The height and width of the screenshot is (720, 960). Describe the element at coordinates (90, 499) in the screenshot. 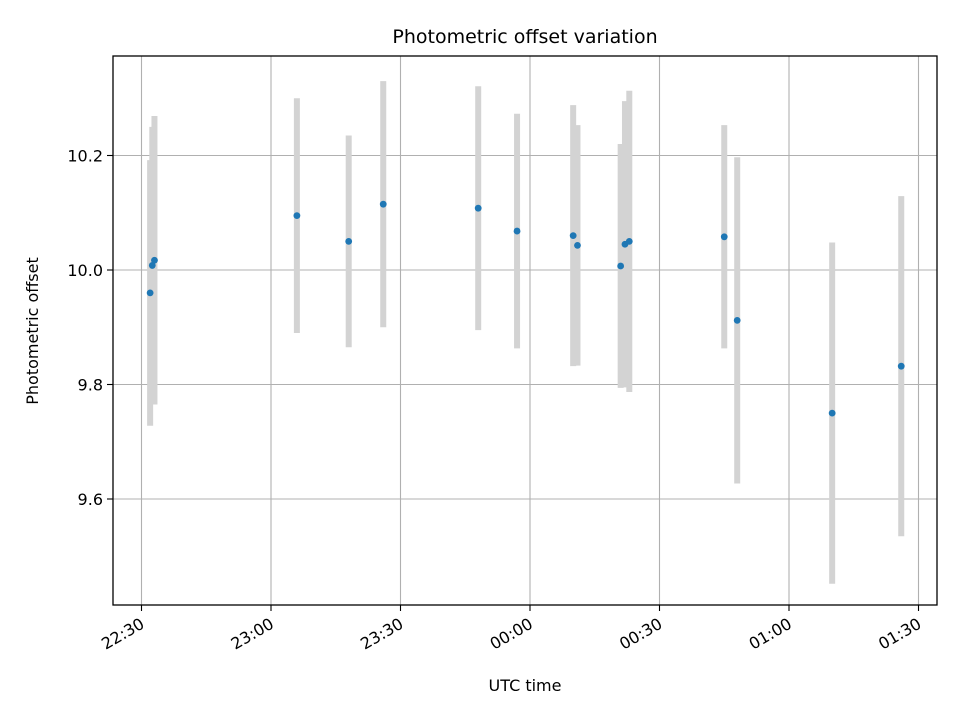

I see `y-tick-label: 9.6` at that location.